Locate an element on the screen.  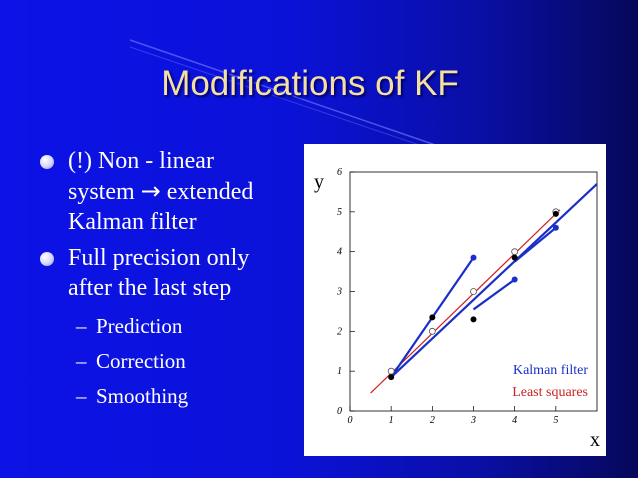
sub-bullet-item: – Correction is located at coordinates (171, 361).